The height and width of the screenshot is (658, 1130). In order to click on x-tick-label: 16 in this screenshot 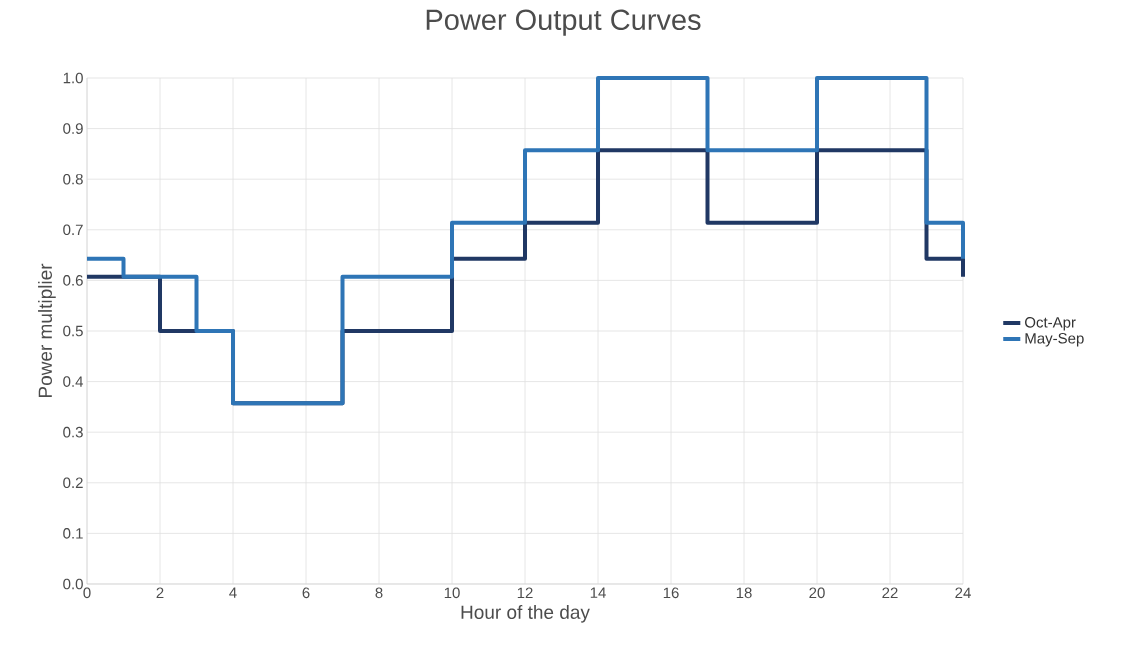, I will do `click(671, 593)`.